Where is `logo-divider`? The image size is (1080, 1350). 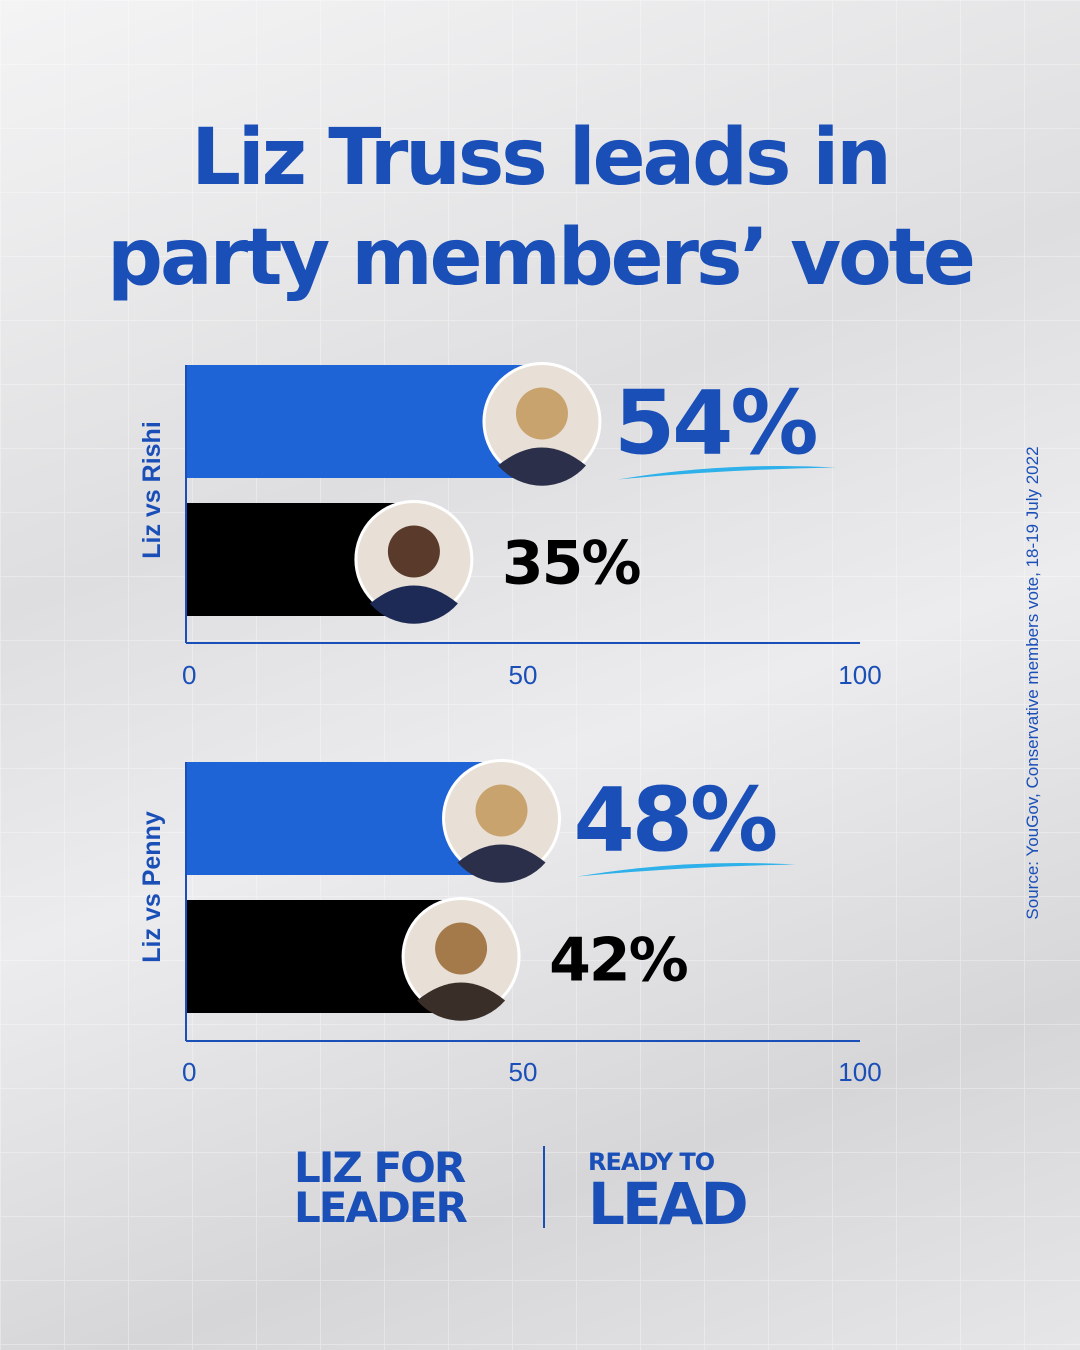 logo-divider is located at coordinates (544, 1187).